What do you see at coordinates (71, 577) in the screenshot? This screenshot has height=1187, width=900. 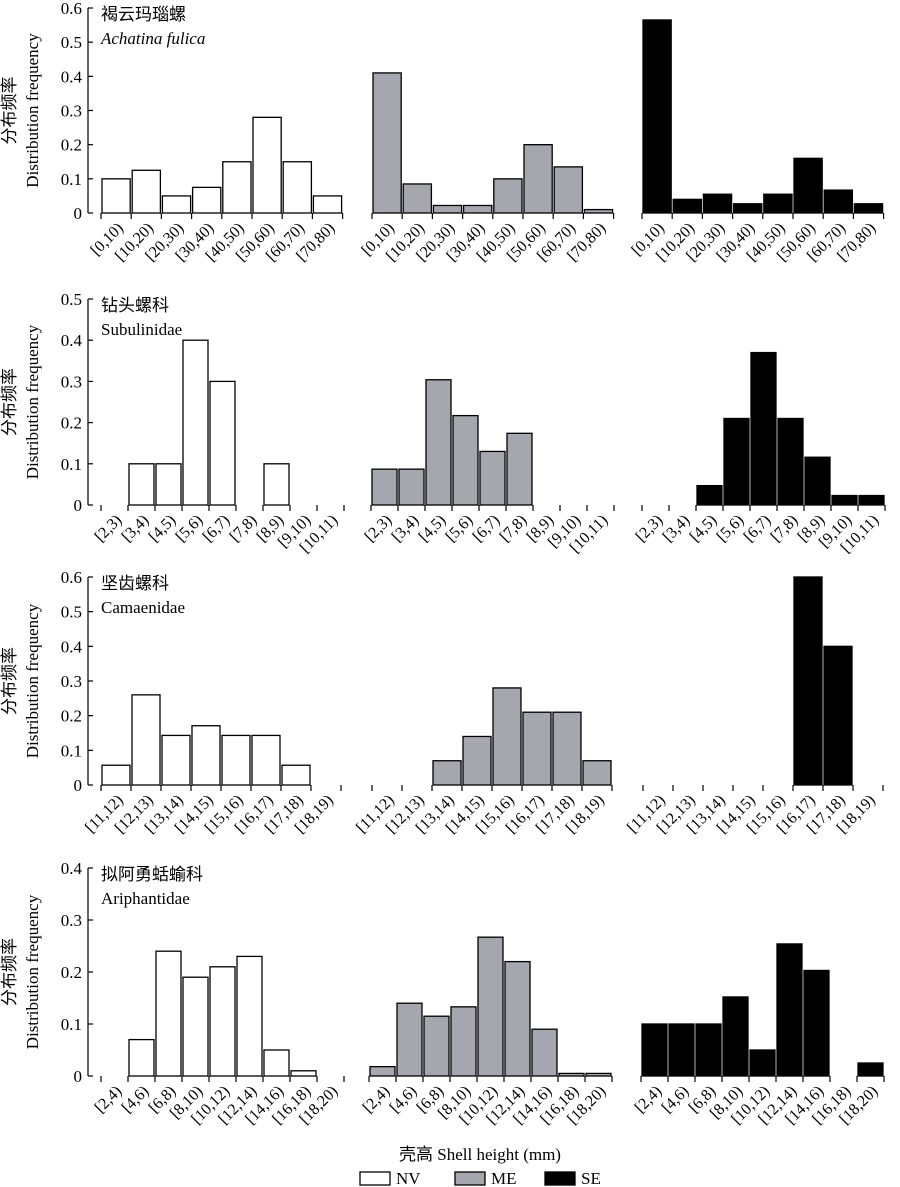 I see `y-tick-label: 0.6` at bounding box center [71, 577].